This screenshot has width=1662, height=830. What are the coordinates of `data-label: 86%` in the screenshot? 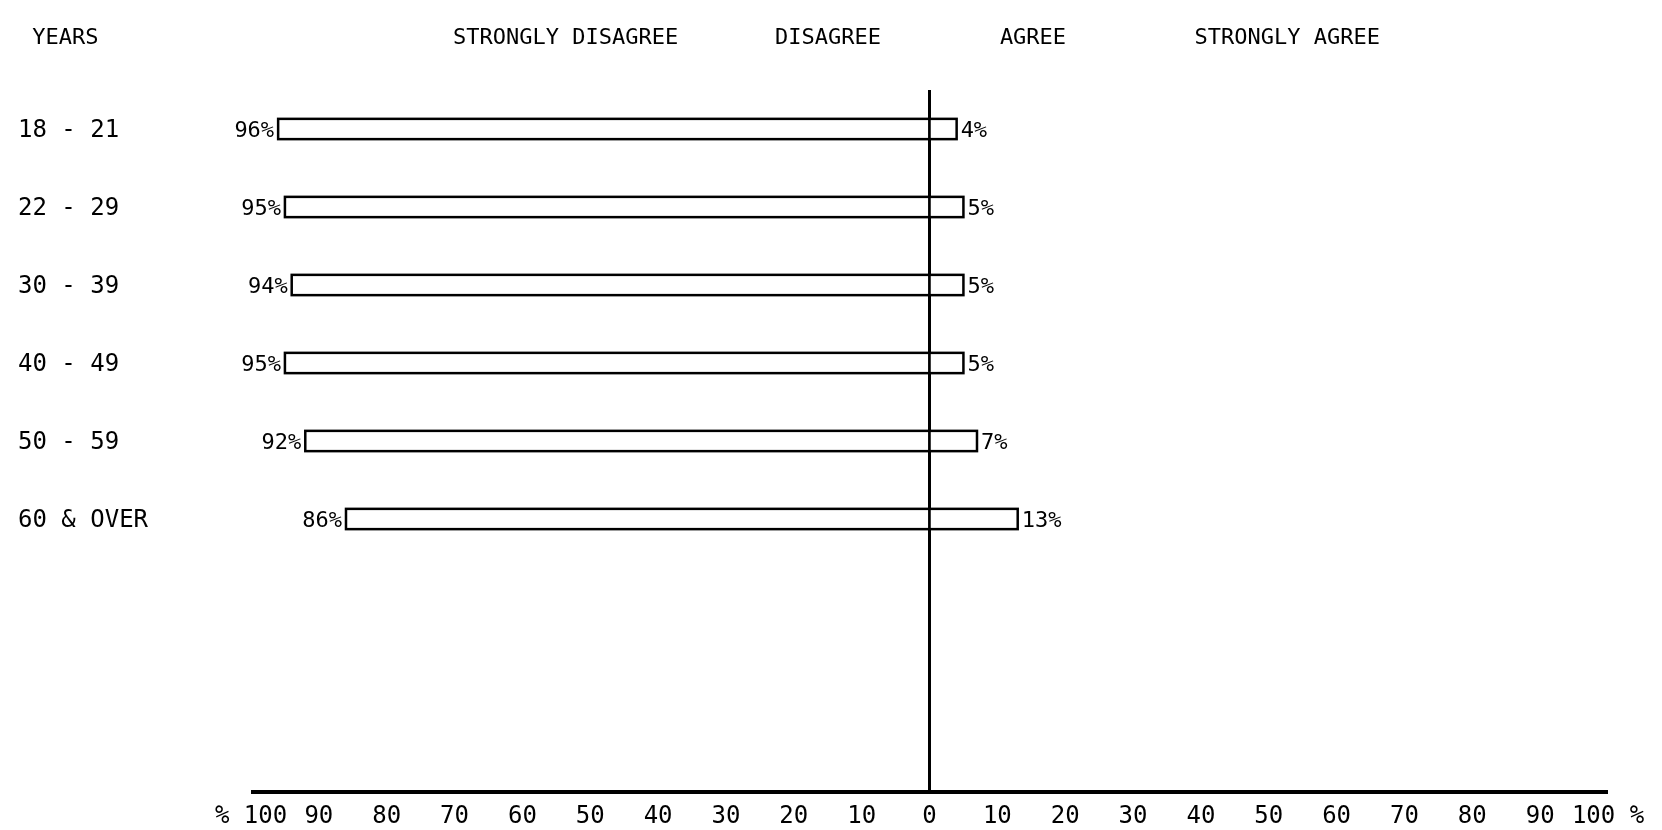 It's located at (322, 519).